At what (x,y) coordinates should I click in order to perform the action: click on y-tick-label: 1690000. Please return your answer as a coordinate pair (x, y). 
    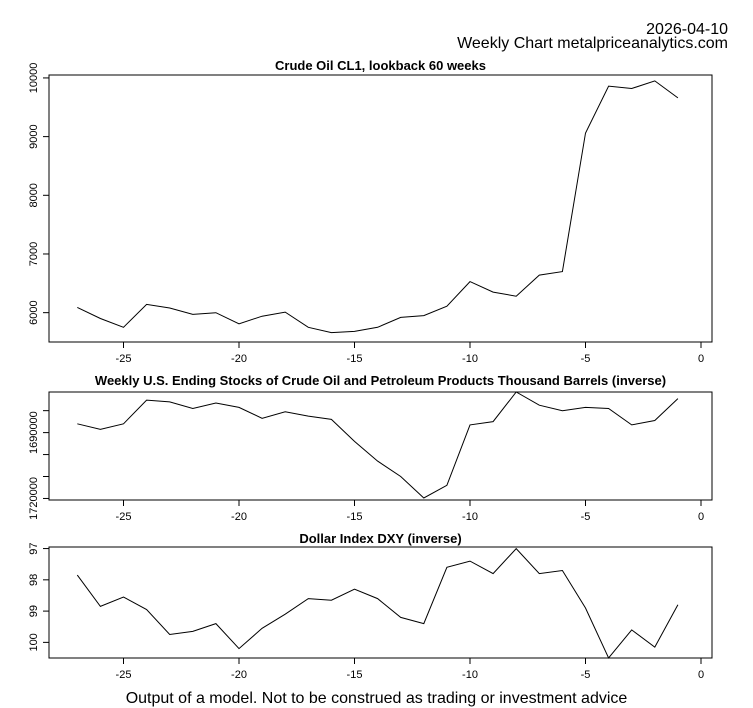
    Looking at the image, I should click on (34, 432).